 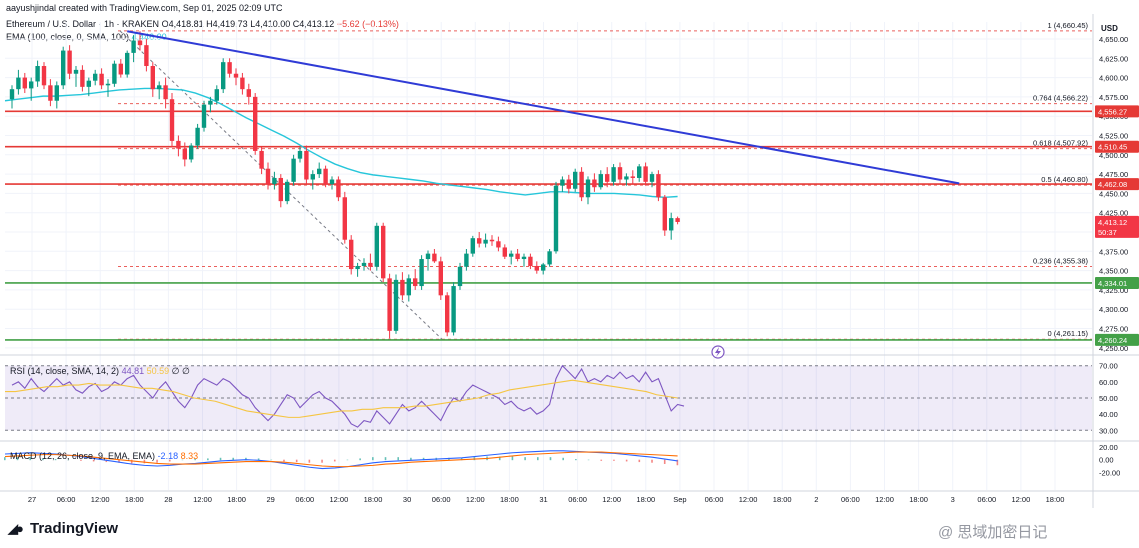 What do you see at coordinates (74, 528) in the screenshot?
I see `logo-text: TradingView` at bounding box center [74, 528].